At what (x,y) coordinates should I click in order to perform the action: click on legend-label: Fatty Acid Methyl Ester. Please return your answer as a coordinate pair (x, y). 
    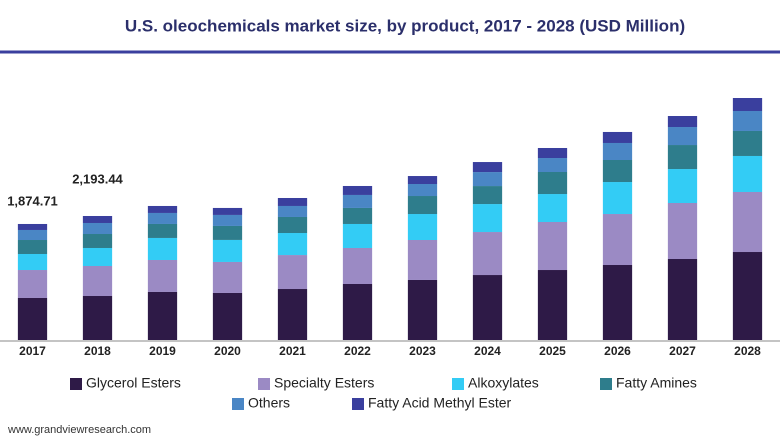
    Looking at the image, I should click on (439, 403).